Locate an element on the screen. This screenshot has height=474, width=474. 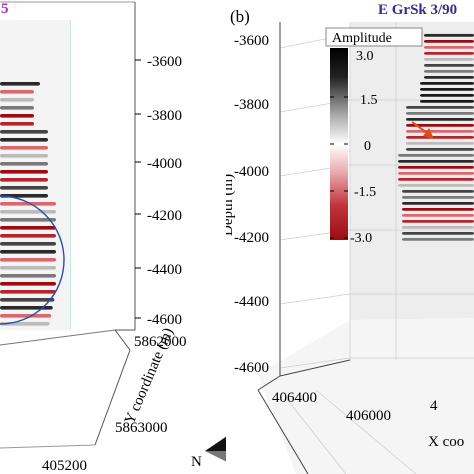
colorbar: Amplitude 3.0 1.5 0 -1.5 -3.0 is located at coordinates (374, 136).